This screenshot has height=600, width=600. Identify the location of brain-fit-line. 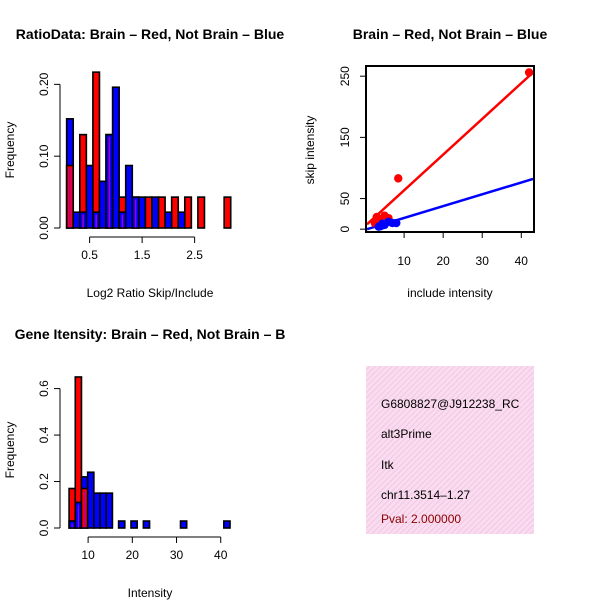
(450, 148).